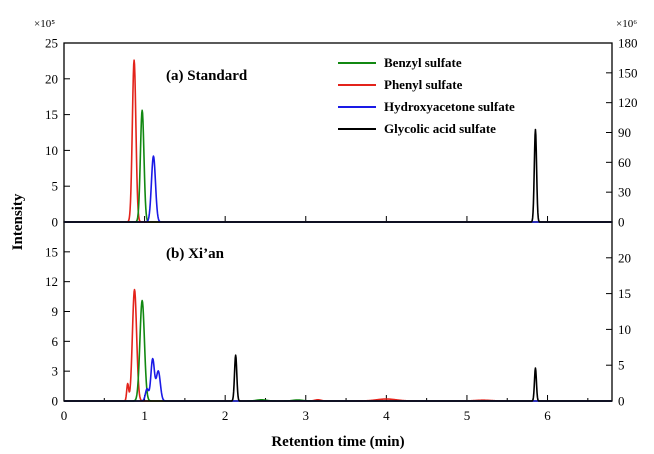 The image size is (654, 454). What do you see at coordinates (51, 78) in the screenshot?
I see `panel-0-left-tick-label-4: 20` at bounding box center [51, 78].